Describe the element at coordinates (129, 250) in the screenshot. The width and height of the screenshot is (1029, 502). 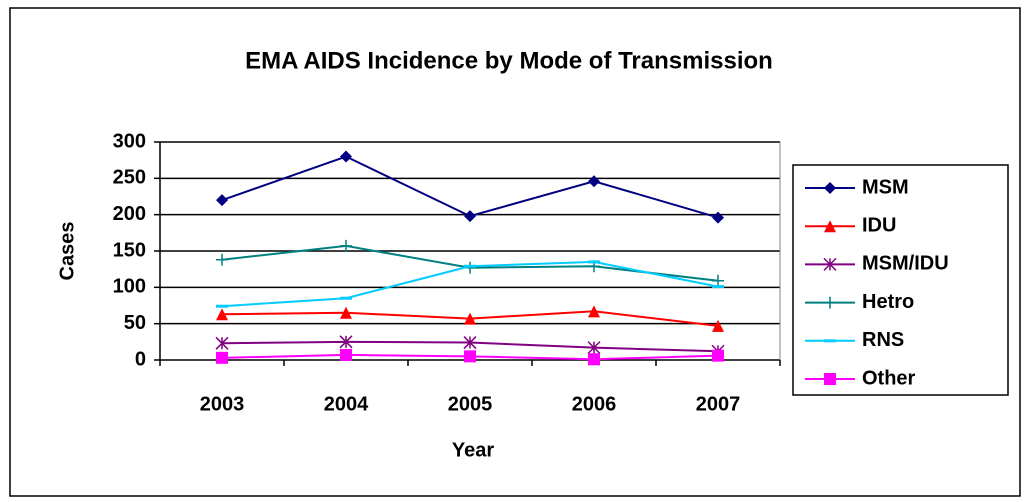
I see `y-tick-label: 150` at that location.